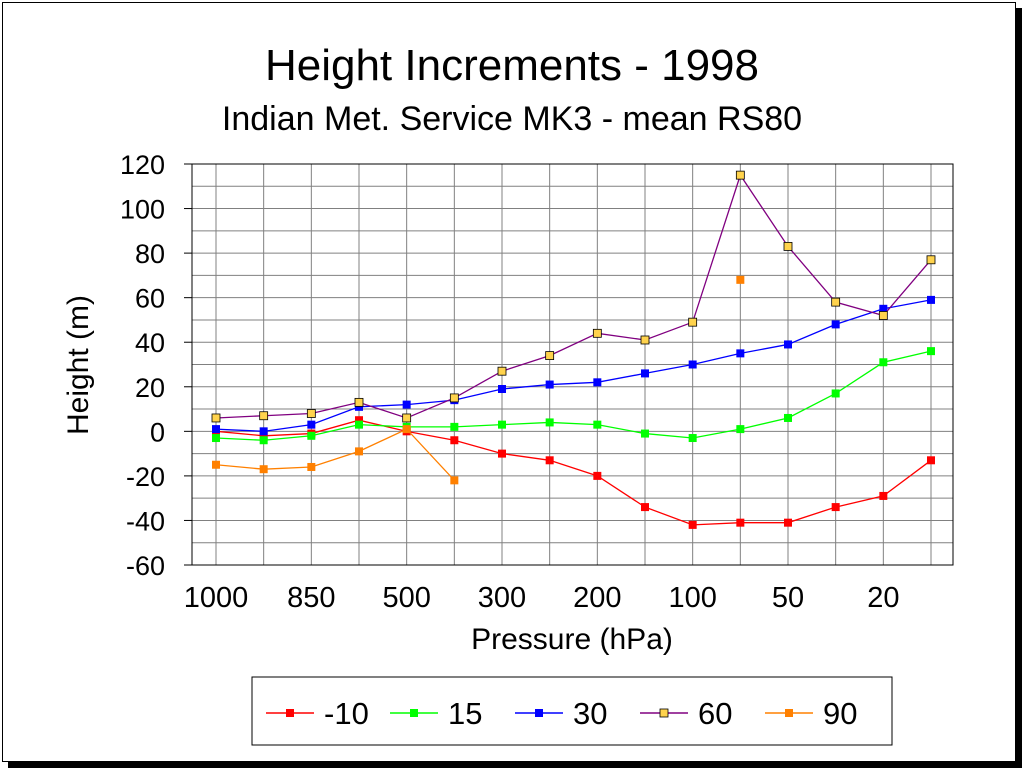 The width and height of the screenshot is (1024, 768). I want to click on legend: -10 15 30 60 90, so click(572, 711).